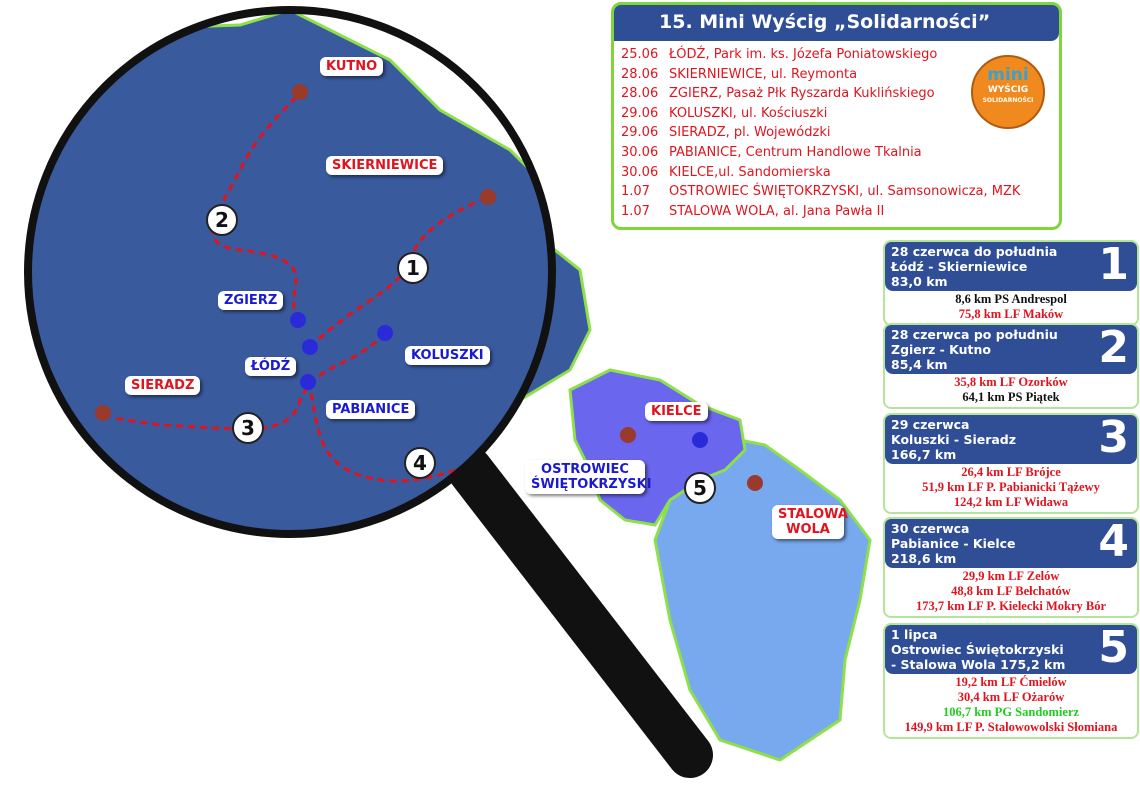  Describe the element at coordinates (1011, 502) in the screenshot. I see `stage-checkpoint: 124,2 km LF Widawa` at that location.